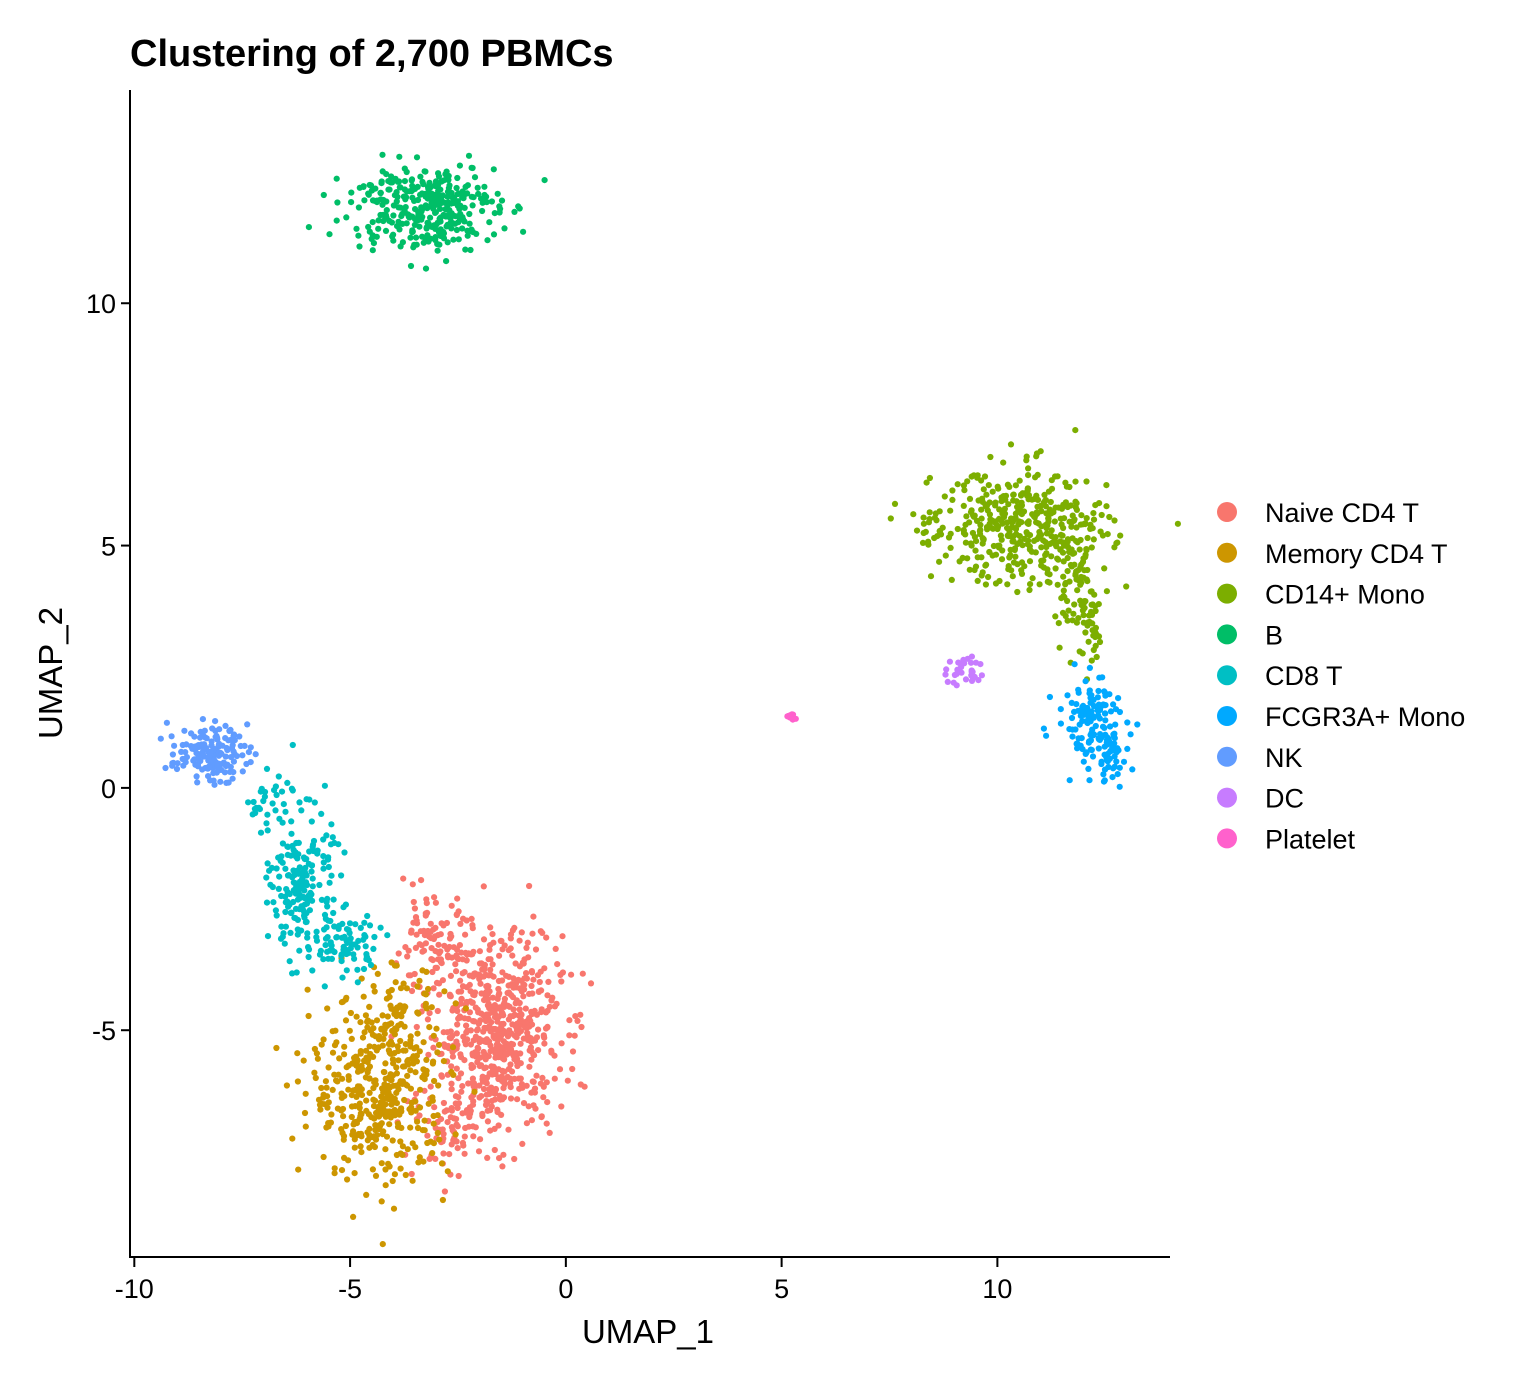 The height and width of the screenshot is (1382, 1536). Describe the element at coordinates (1342, 513) in the screenshot. I see `legend-label: Naive CD4 T` at that location.